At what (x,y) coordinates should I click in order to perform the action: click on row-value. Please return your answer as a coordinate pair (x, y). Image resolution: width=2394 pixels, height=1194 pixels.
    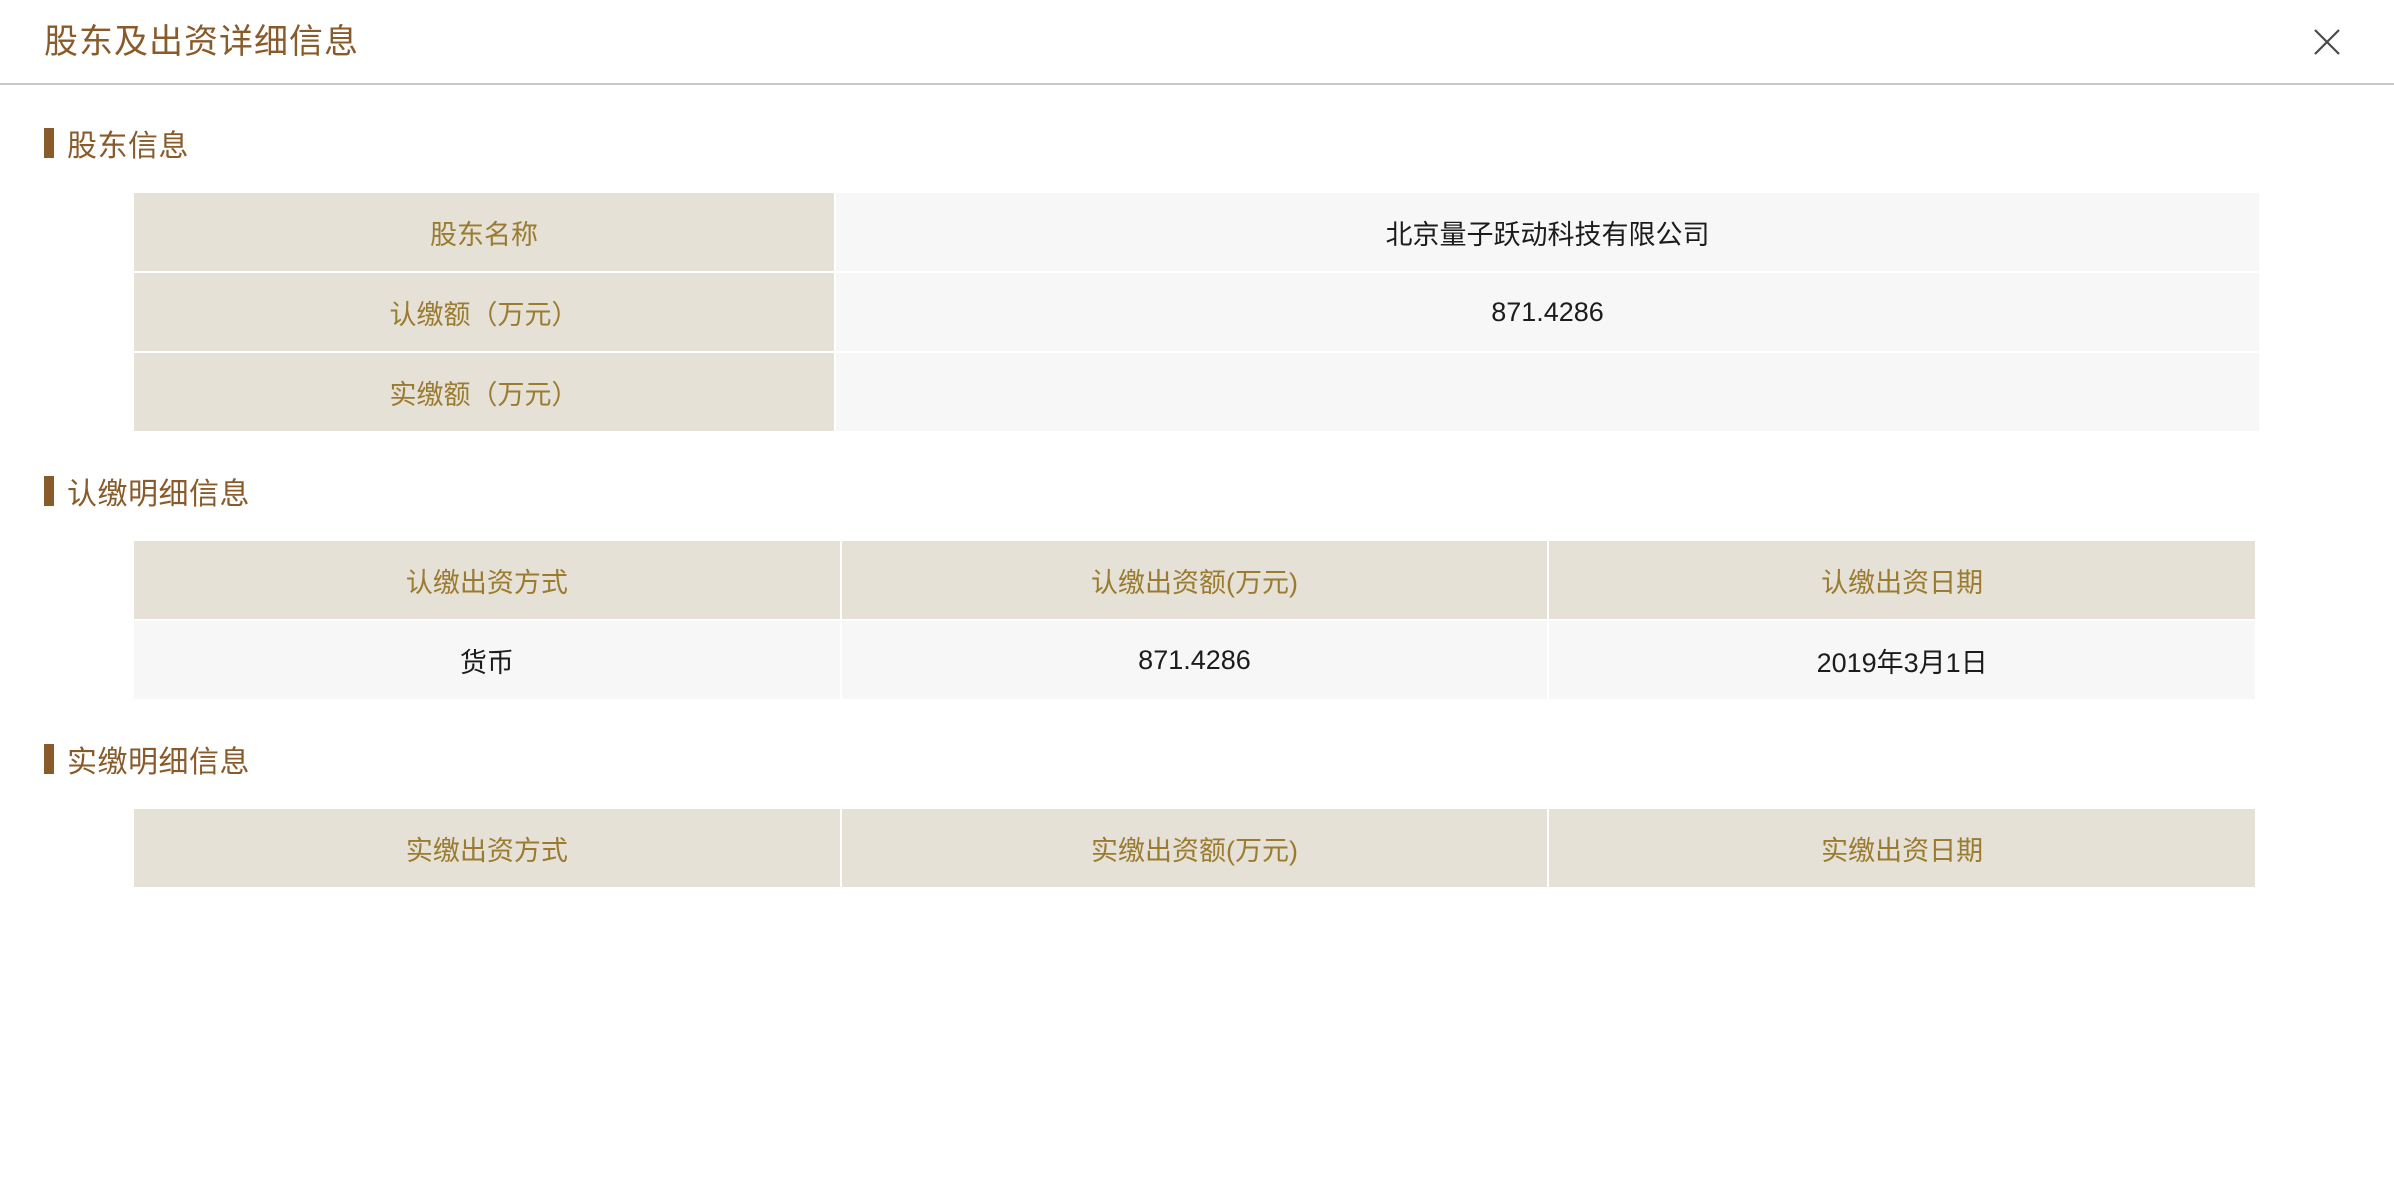
    Looking at the image, I should click on (1547, 392).